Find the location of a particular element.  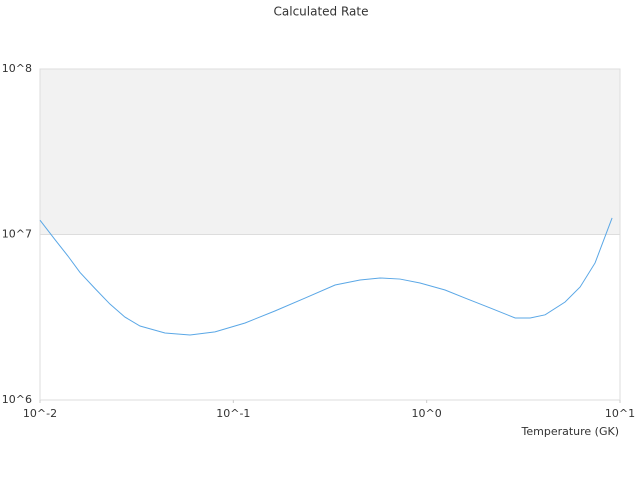

y-tick-label: 10^7 is located at coordinates (17, 234).